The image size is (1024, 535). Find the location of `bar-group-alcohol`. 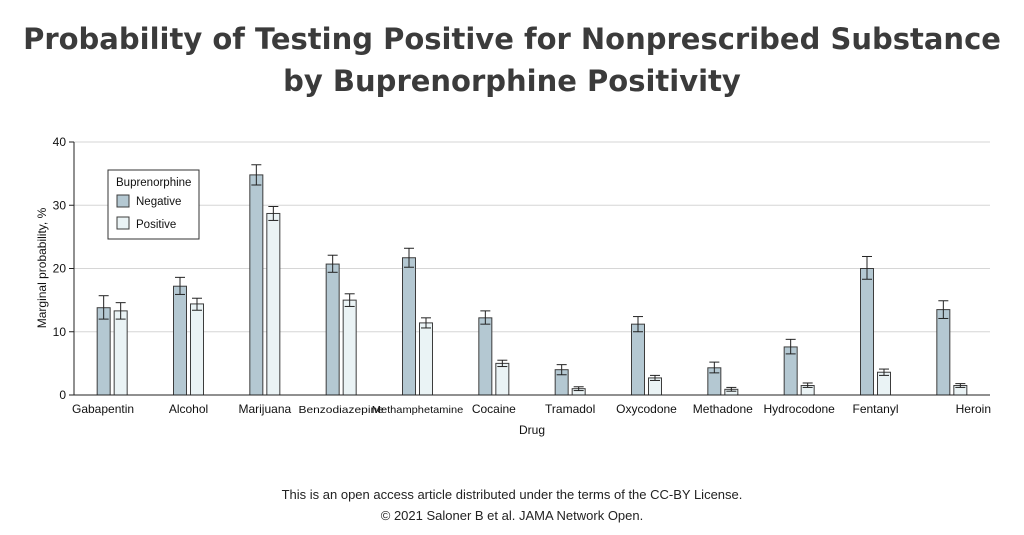

bar-group-alcohol is located at coordinates (188, 336).